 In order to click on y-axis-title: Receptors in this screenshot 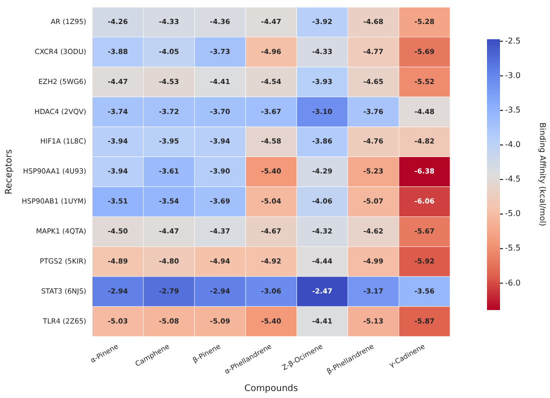, I will do `click(9, 171)`.